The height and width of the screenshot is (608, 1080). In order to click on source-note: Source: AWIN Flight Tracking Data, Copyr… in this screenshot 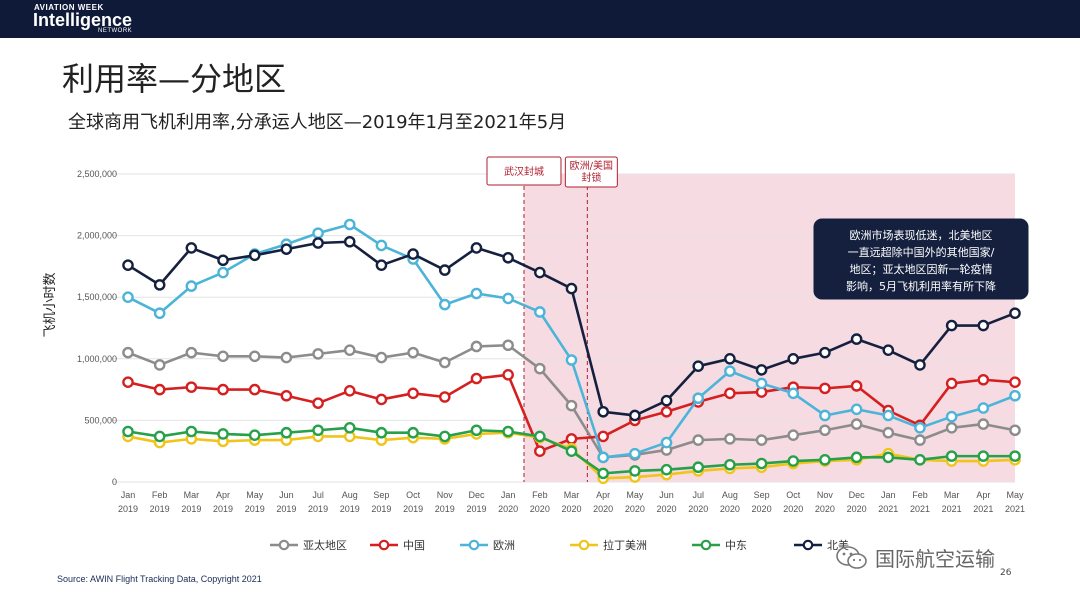, I will do `click(159, 579)`.